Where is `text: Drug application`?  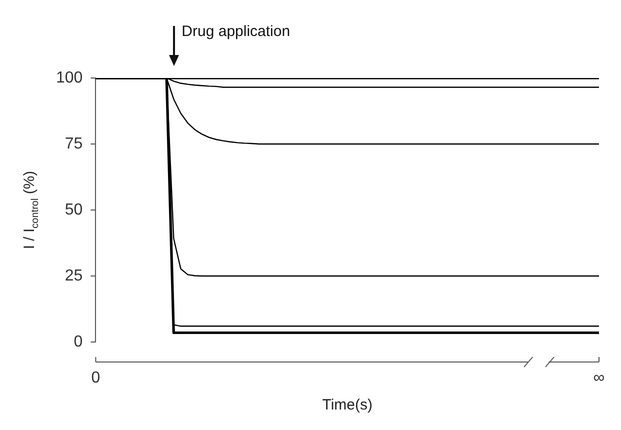 text: Drug application is located at coordinates (236, 31).